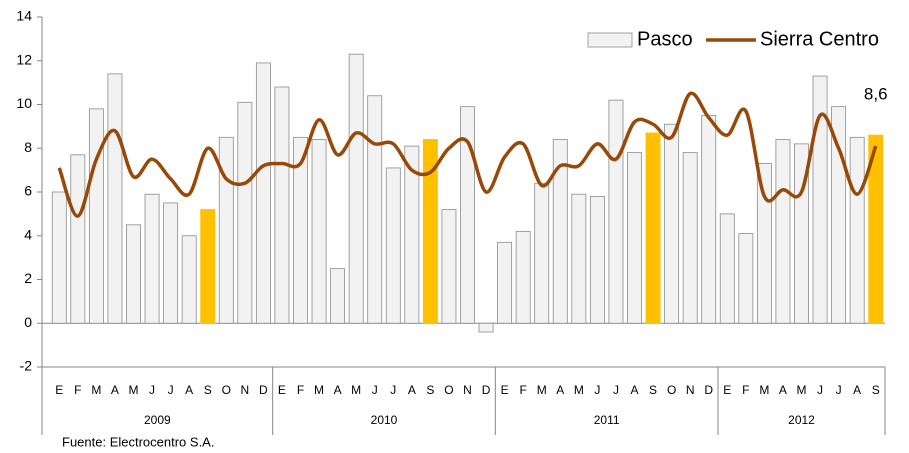 This screenshot has height=453, width=909. Describe the element at coordinates (24, 103) in the screenshot. I see `y-tick-label: 10` at that location.